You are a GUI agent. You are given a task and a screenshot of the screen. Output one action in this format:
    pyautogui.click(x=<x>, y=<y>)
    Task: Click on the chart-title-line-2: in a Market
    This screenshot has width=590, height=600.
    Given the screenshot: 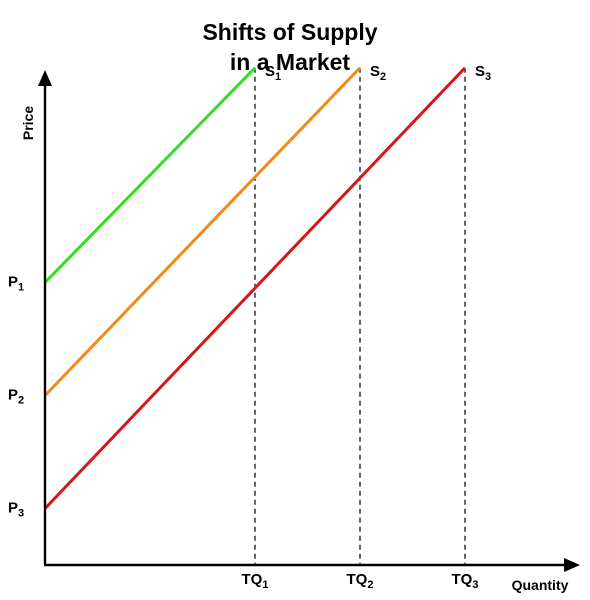 What is the action you would take?
    pyautogui.click(x=290, y=62)
    